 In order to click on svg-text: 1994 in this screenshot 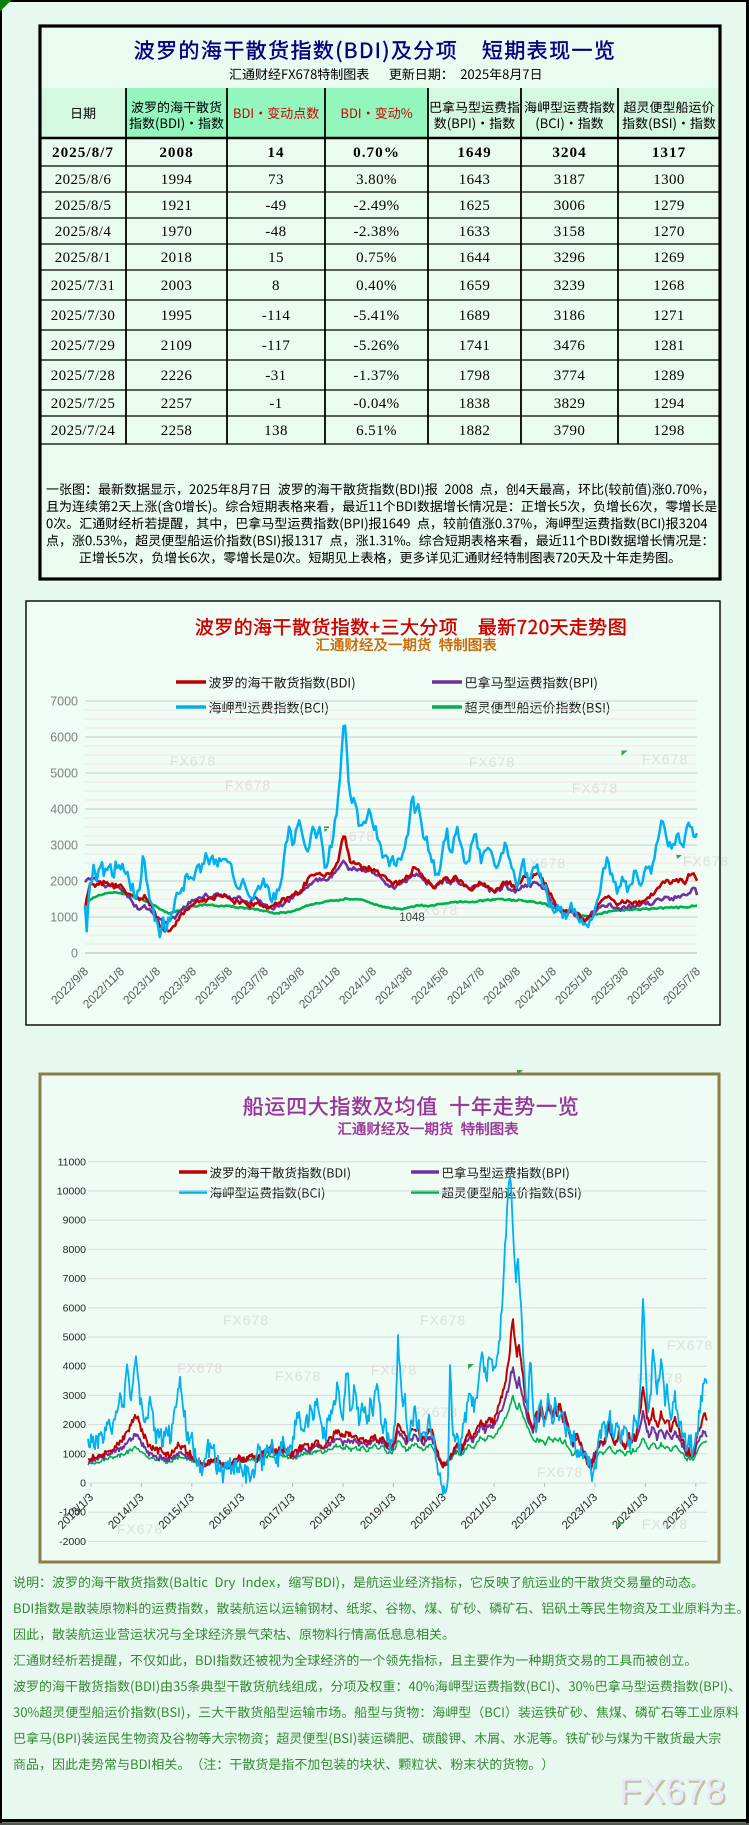, I will do `click(177, 180)`.